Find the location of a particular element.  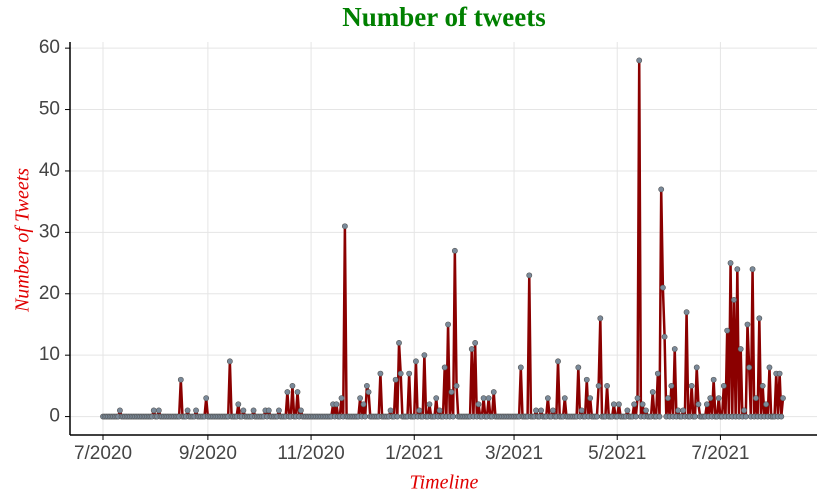

x-tick-label: 5/2021 is located at coordinates (617, 453).